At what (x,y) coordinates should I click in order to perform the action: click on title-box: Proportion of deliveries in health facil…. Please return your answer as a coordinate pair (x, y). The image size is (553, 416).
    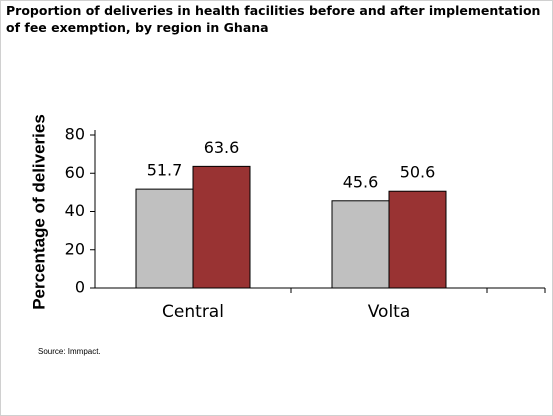
    Looking at the image, I should click on (273, 19).